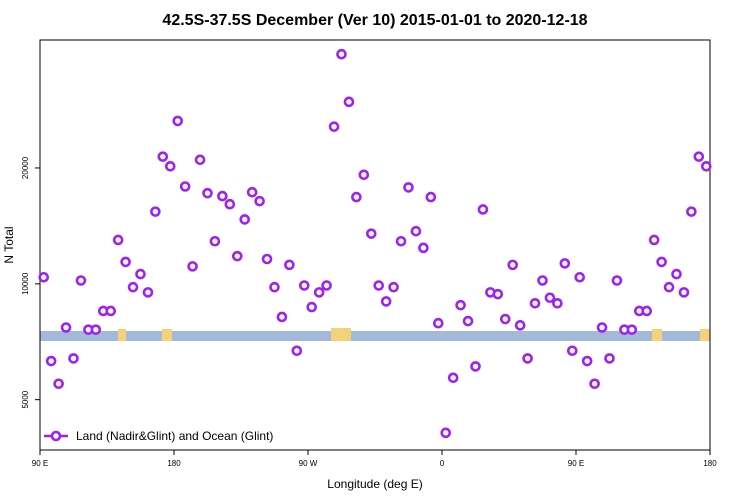  I want to click on ocean-band, so click(375, 336).